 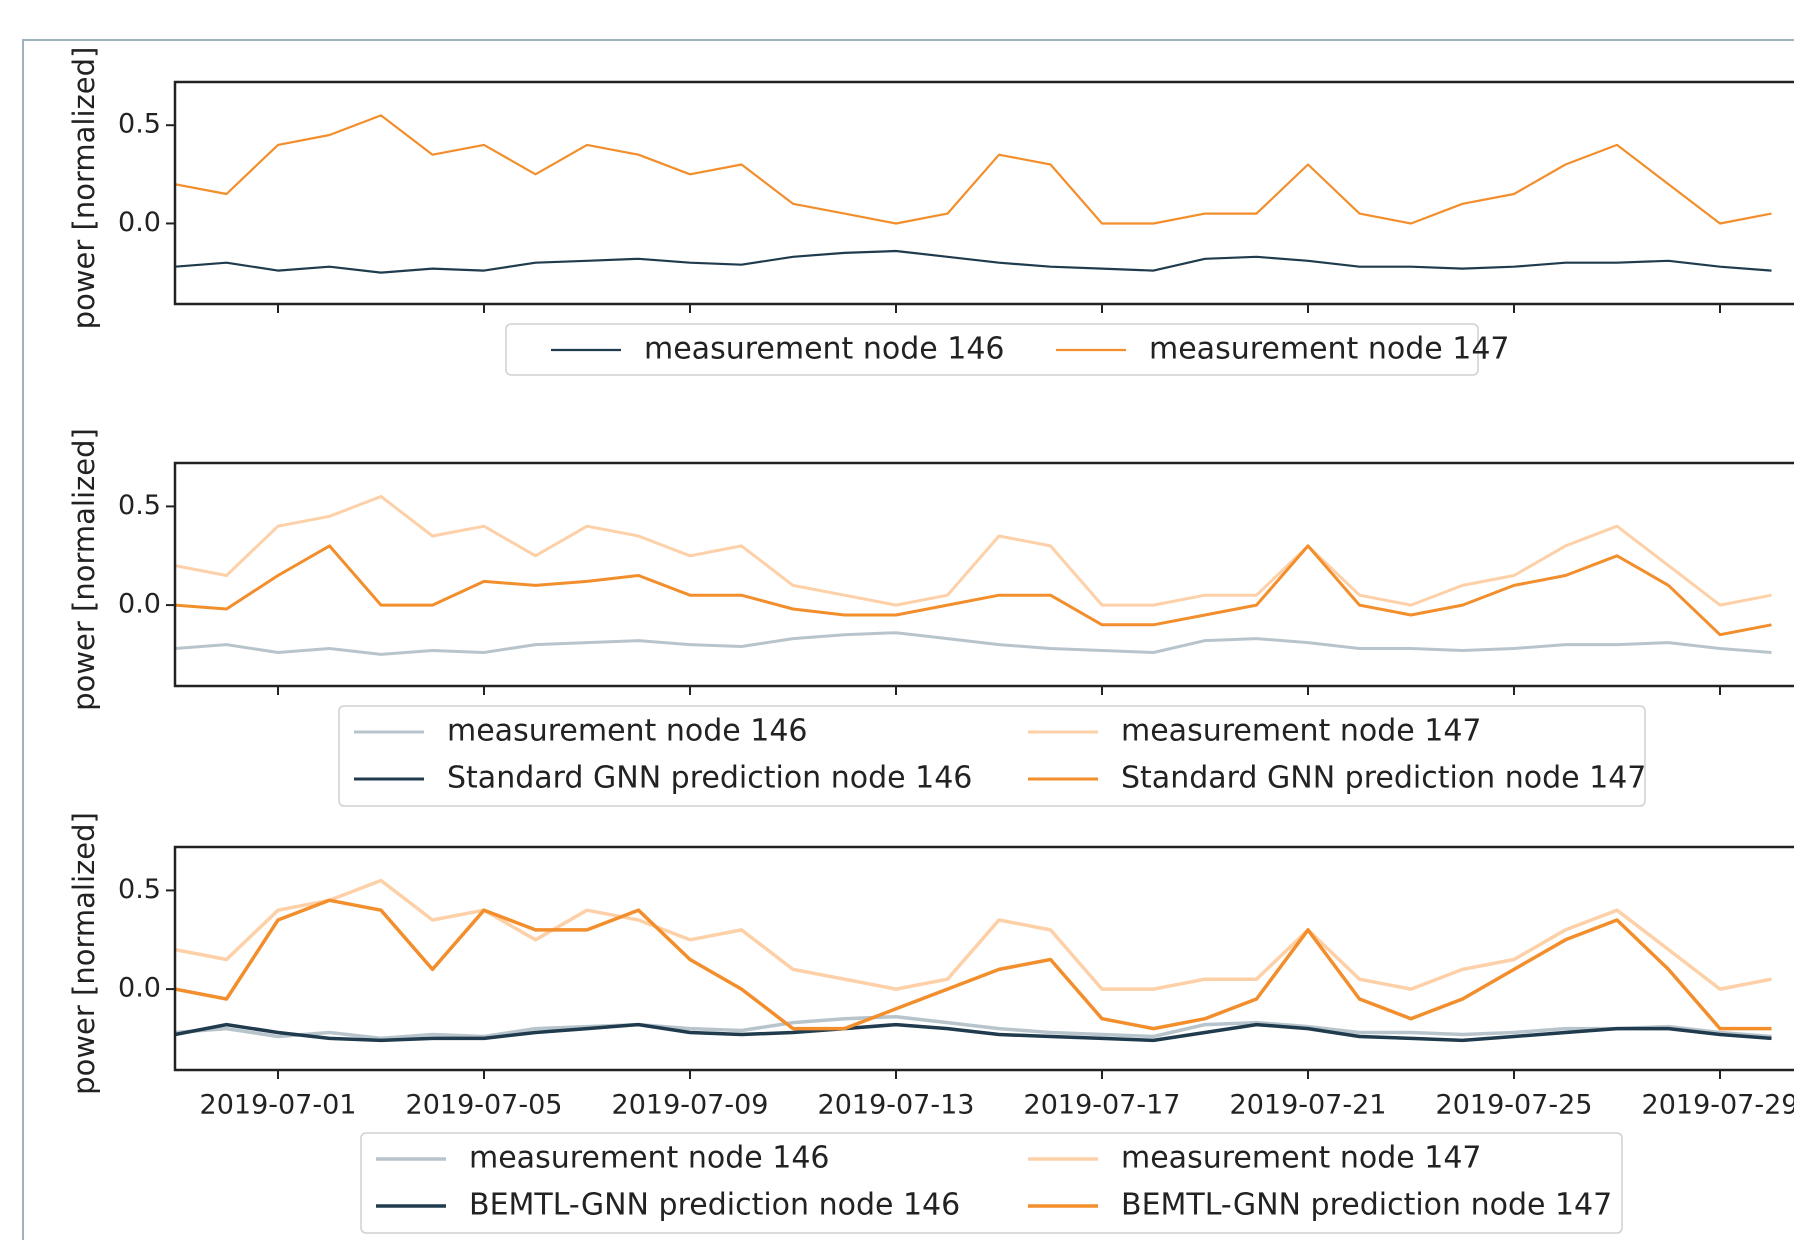 What do you see at coordinates (1383, 778) in the screenshot?
I see `legend-label: Standard GNN prediction node 147` at bounding box center [1383, 778].